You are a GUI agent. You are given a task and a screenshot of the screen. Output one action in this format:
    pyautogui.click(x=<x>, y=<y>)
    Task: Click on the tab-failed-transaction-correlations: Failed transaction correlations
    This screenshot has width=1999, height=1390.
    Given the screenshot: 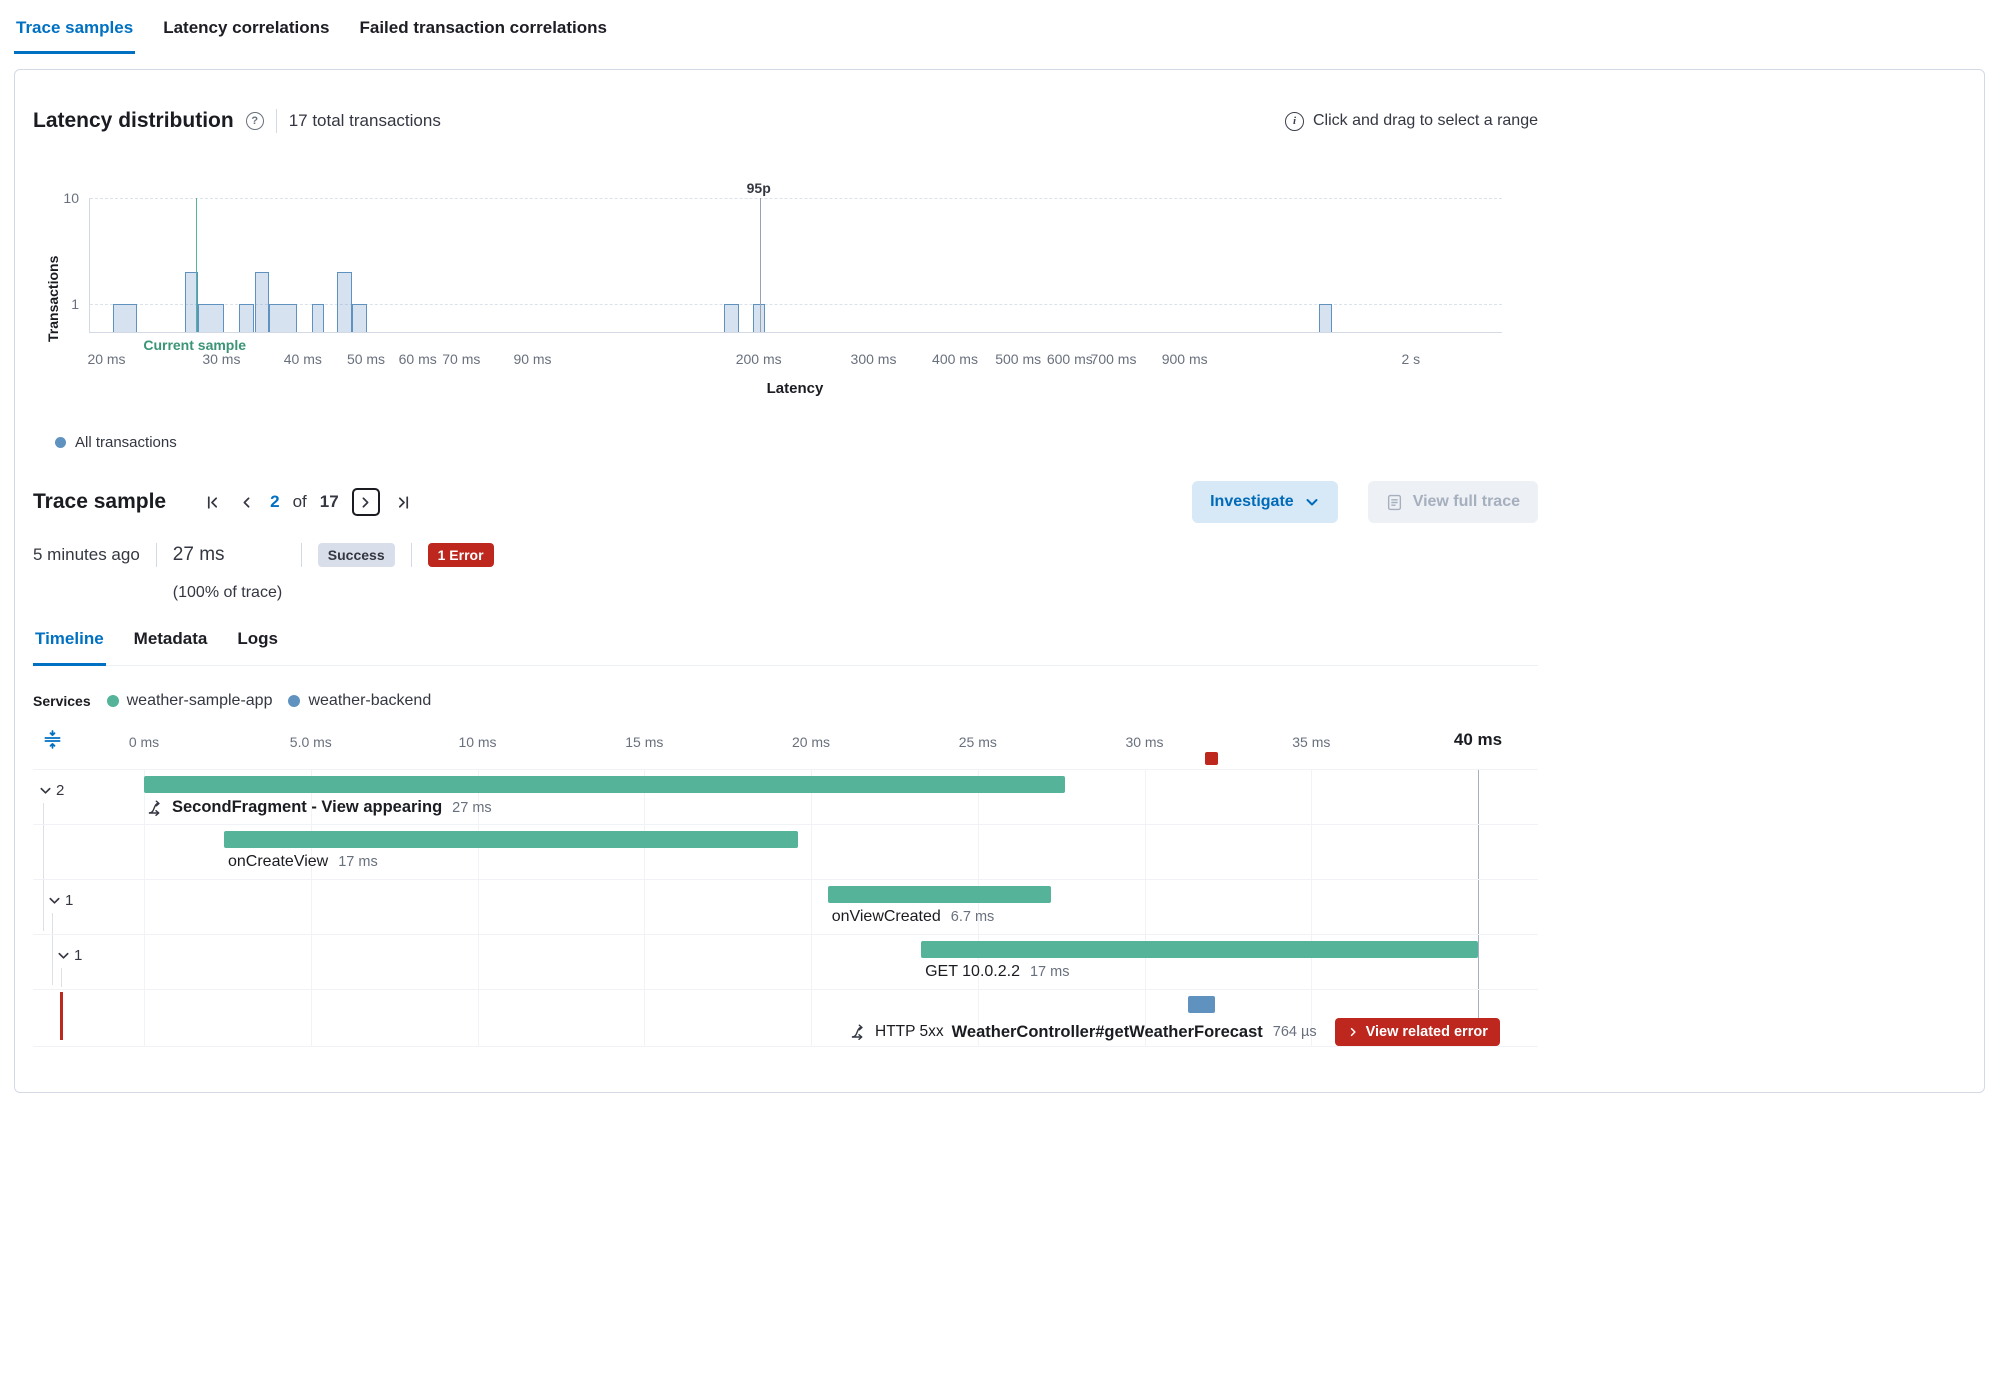 What is the action you would take?
    pyautogui.click(x=483, y=32)
    